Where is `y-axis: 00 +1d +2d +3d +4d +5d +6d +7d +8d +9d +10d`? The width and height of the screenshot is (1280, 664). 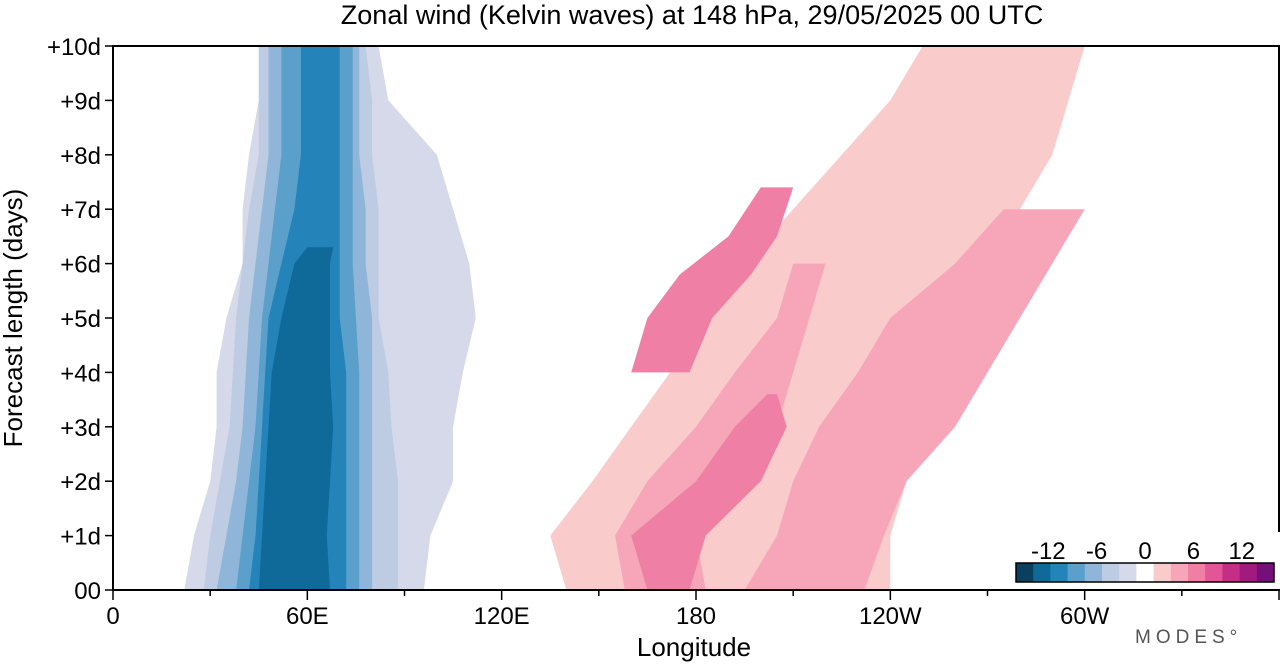 y-axis: 00 +1d +2d +3d +4d +5d +6d +7d +8d +9d +10d is located at coordinates (80, 319).